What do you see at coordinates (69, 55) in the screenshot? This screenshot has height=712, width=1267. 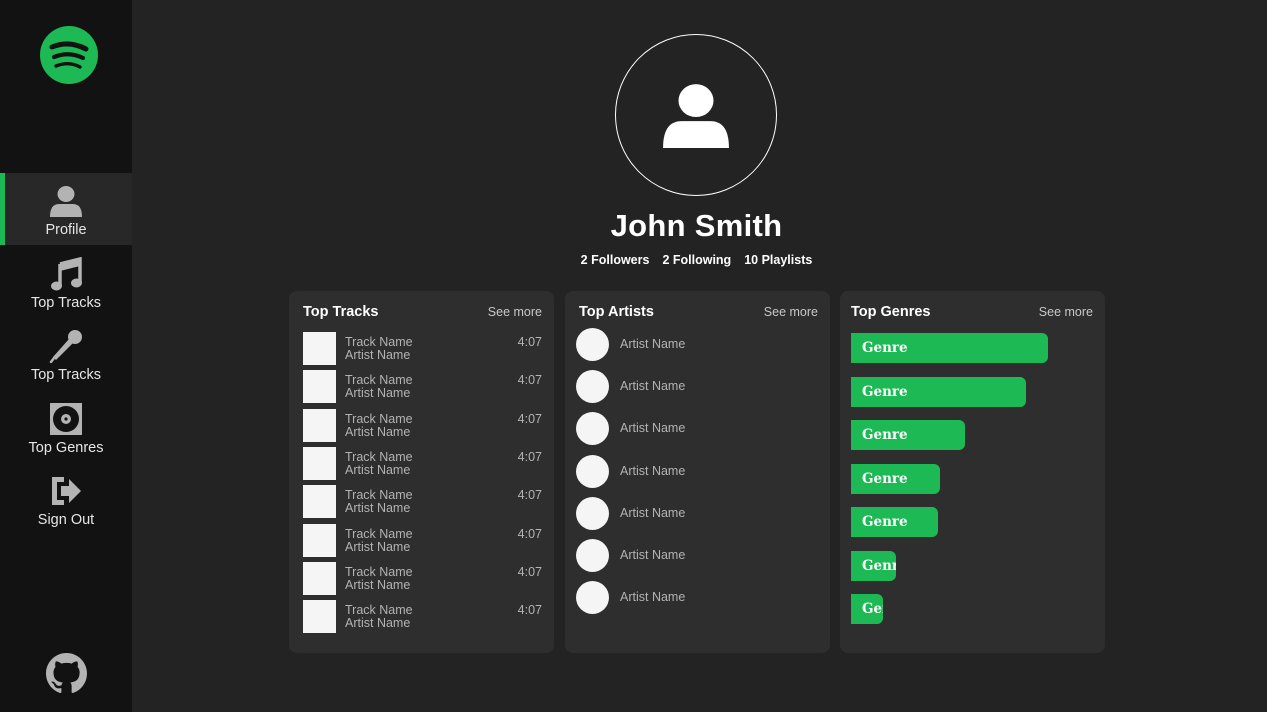 I see `spotify-logo-icon` at bounding box center [69, 55].